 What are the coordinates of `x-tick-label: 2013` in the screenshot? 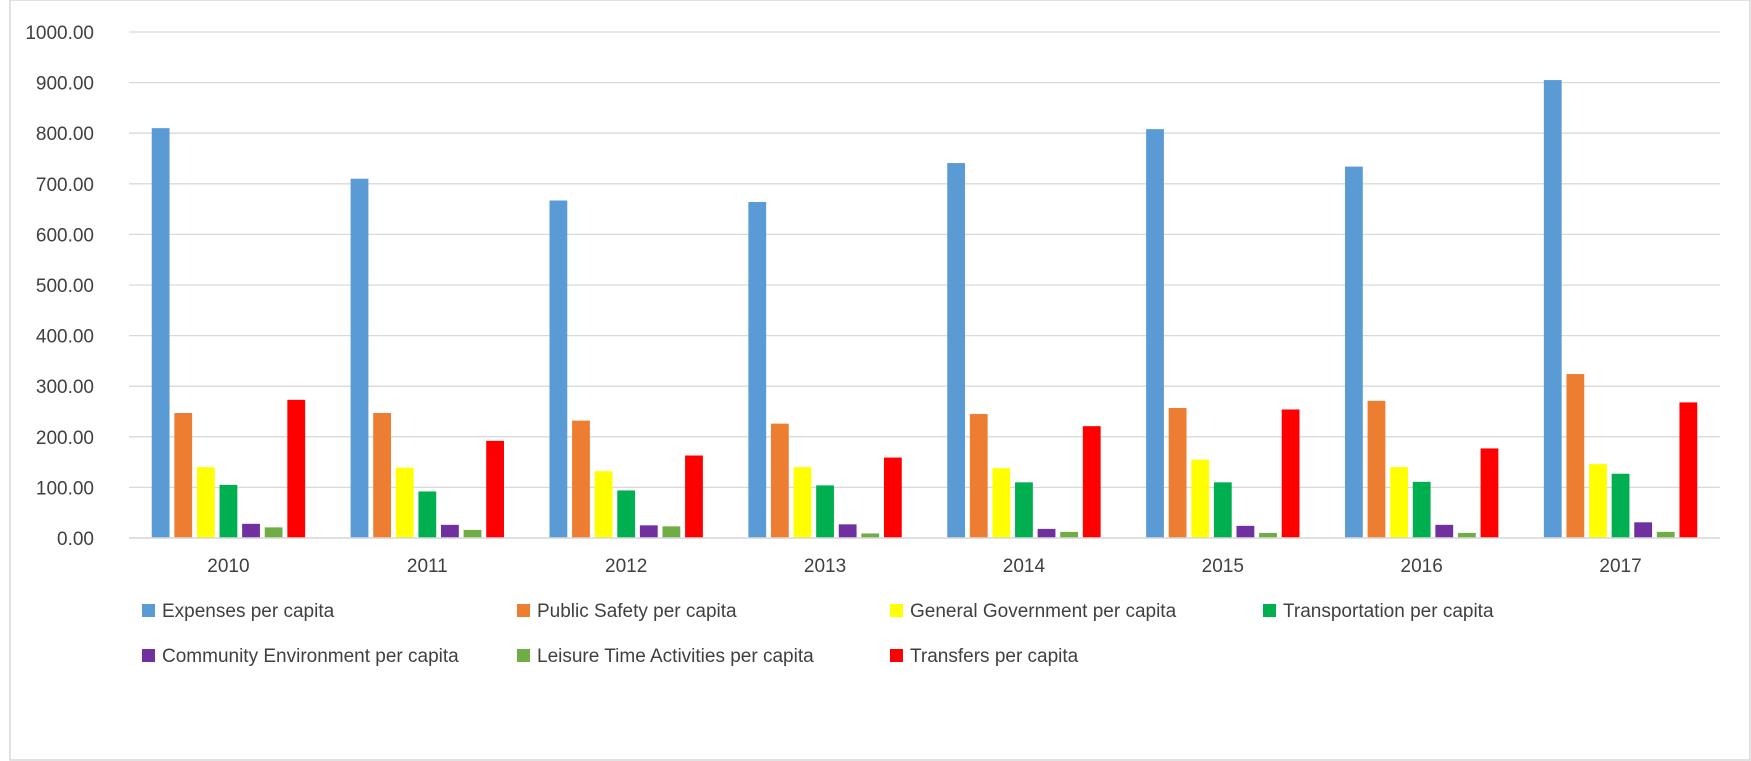 It's located at (825, 566).